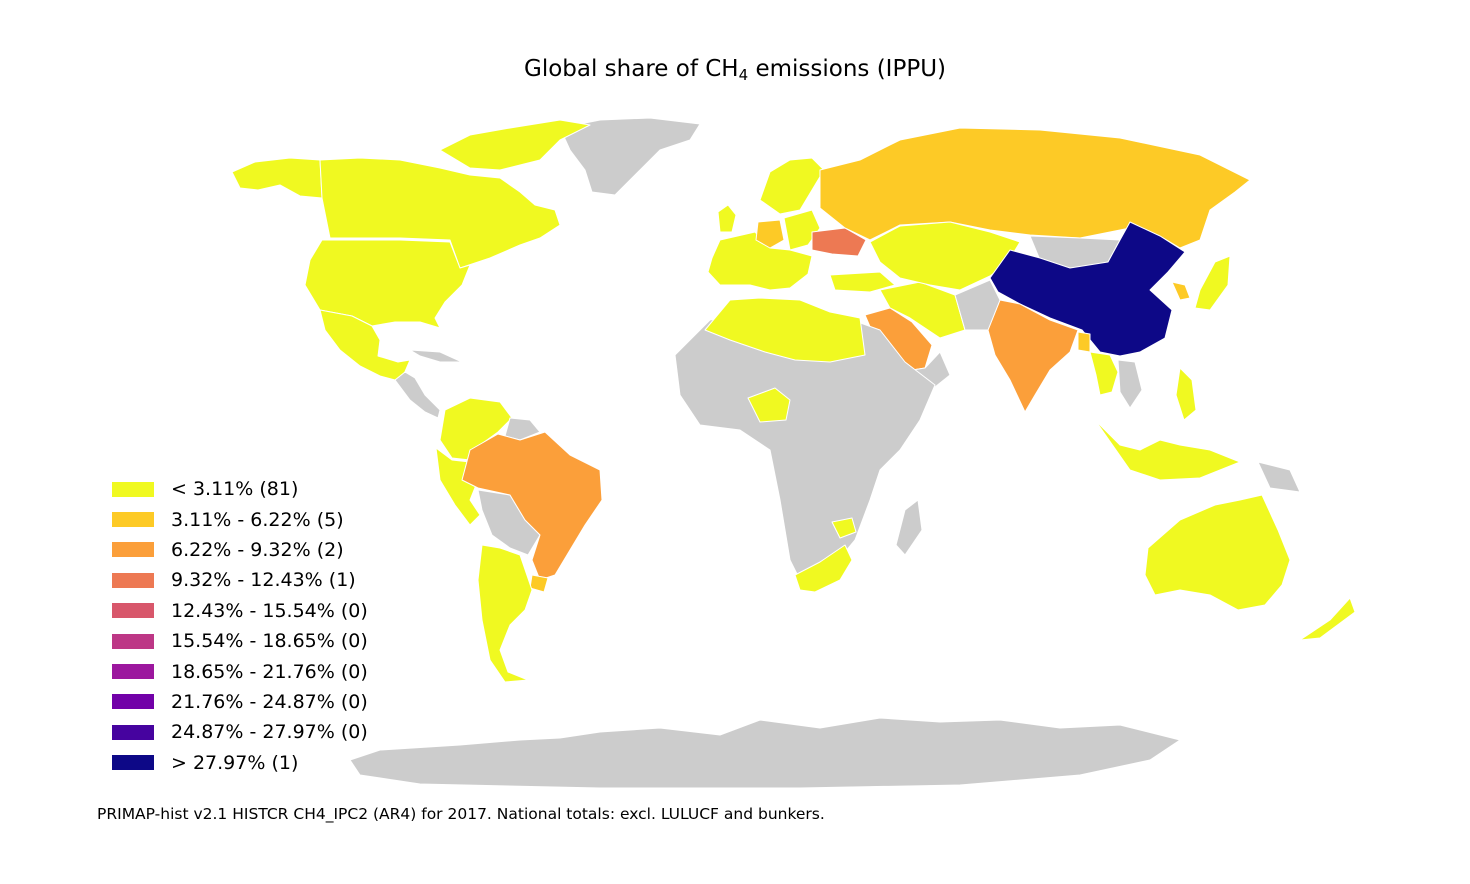 The image size is (1470, 884). What do you see at coordinates (365, 345) in the screenshot?
I see `mexico` at bounding box center [365, 345].